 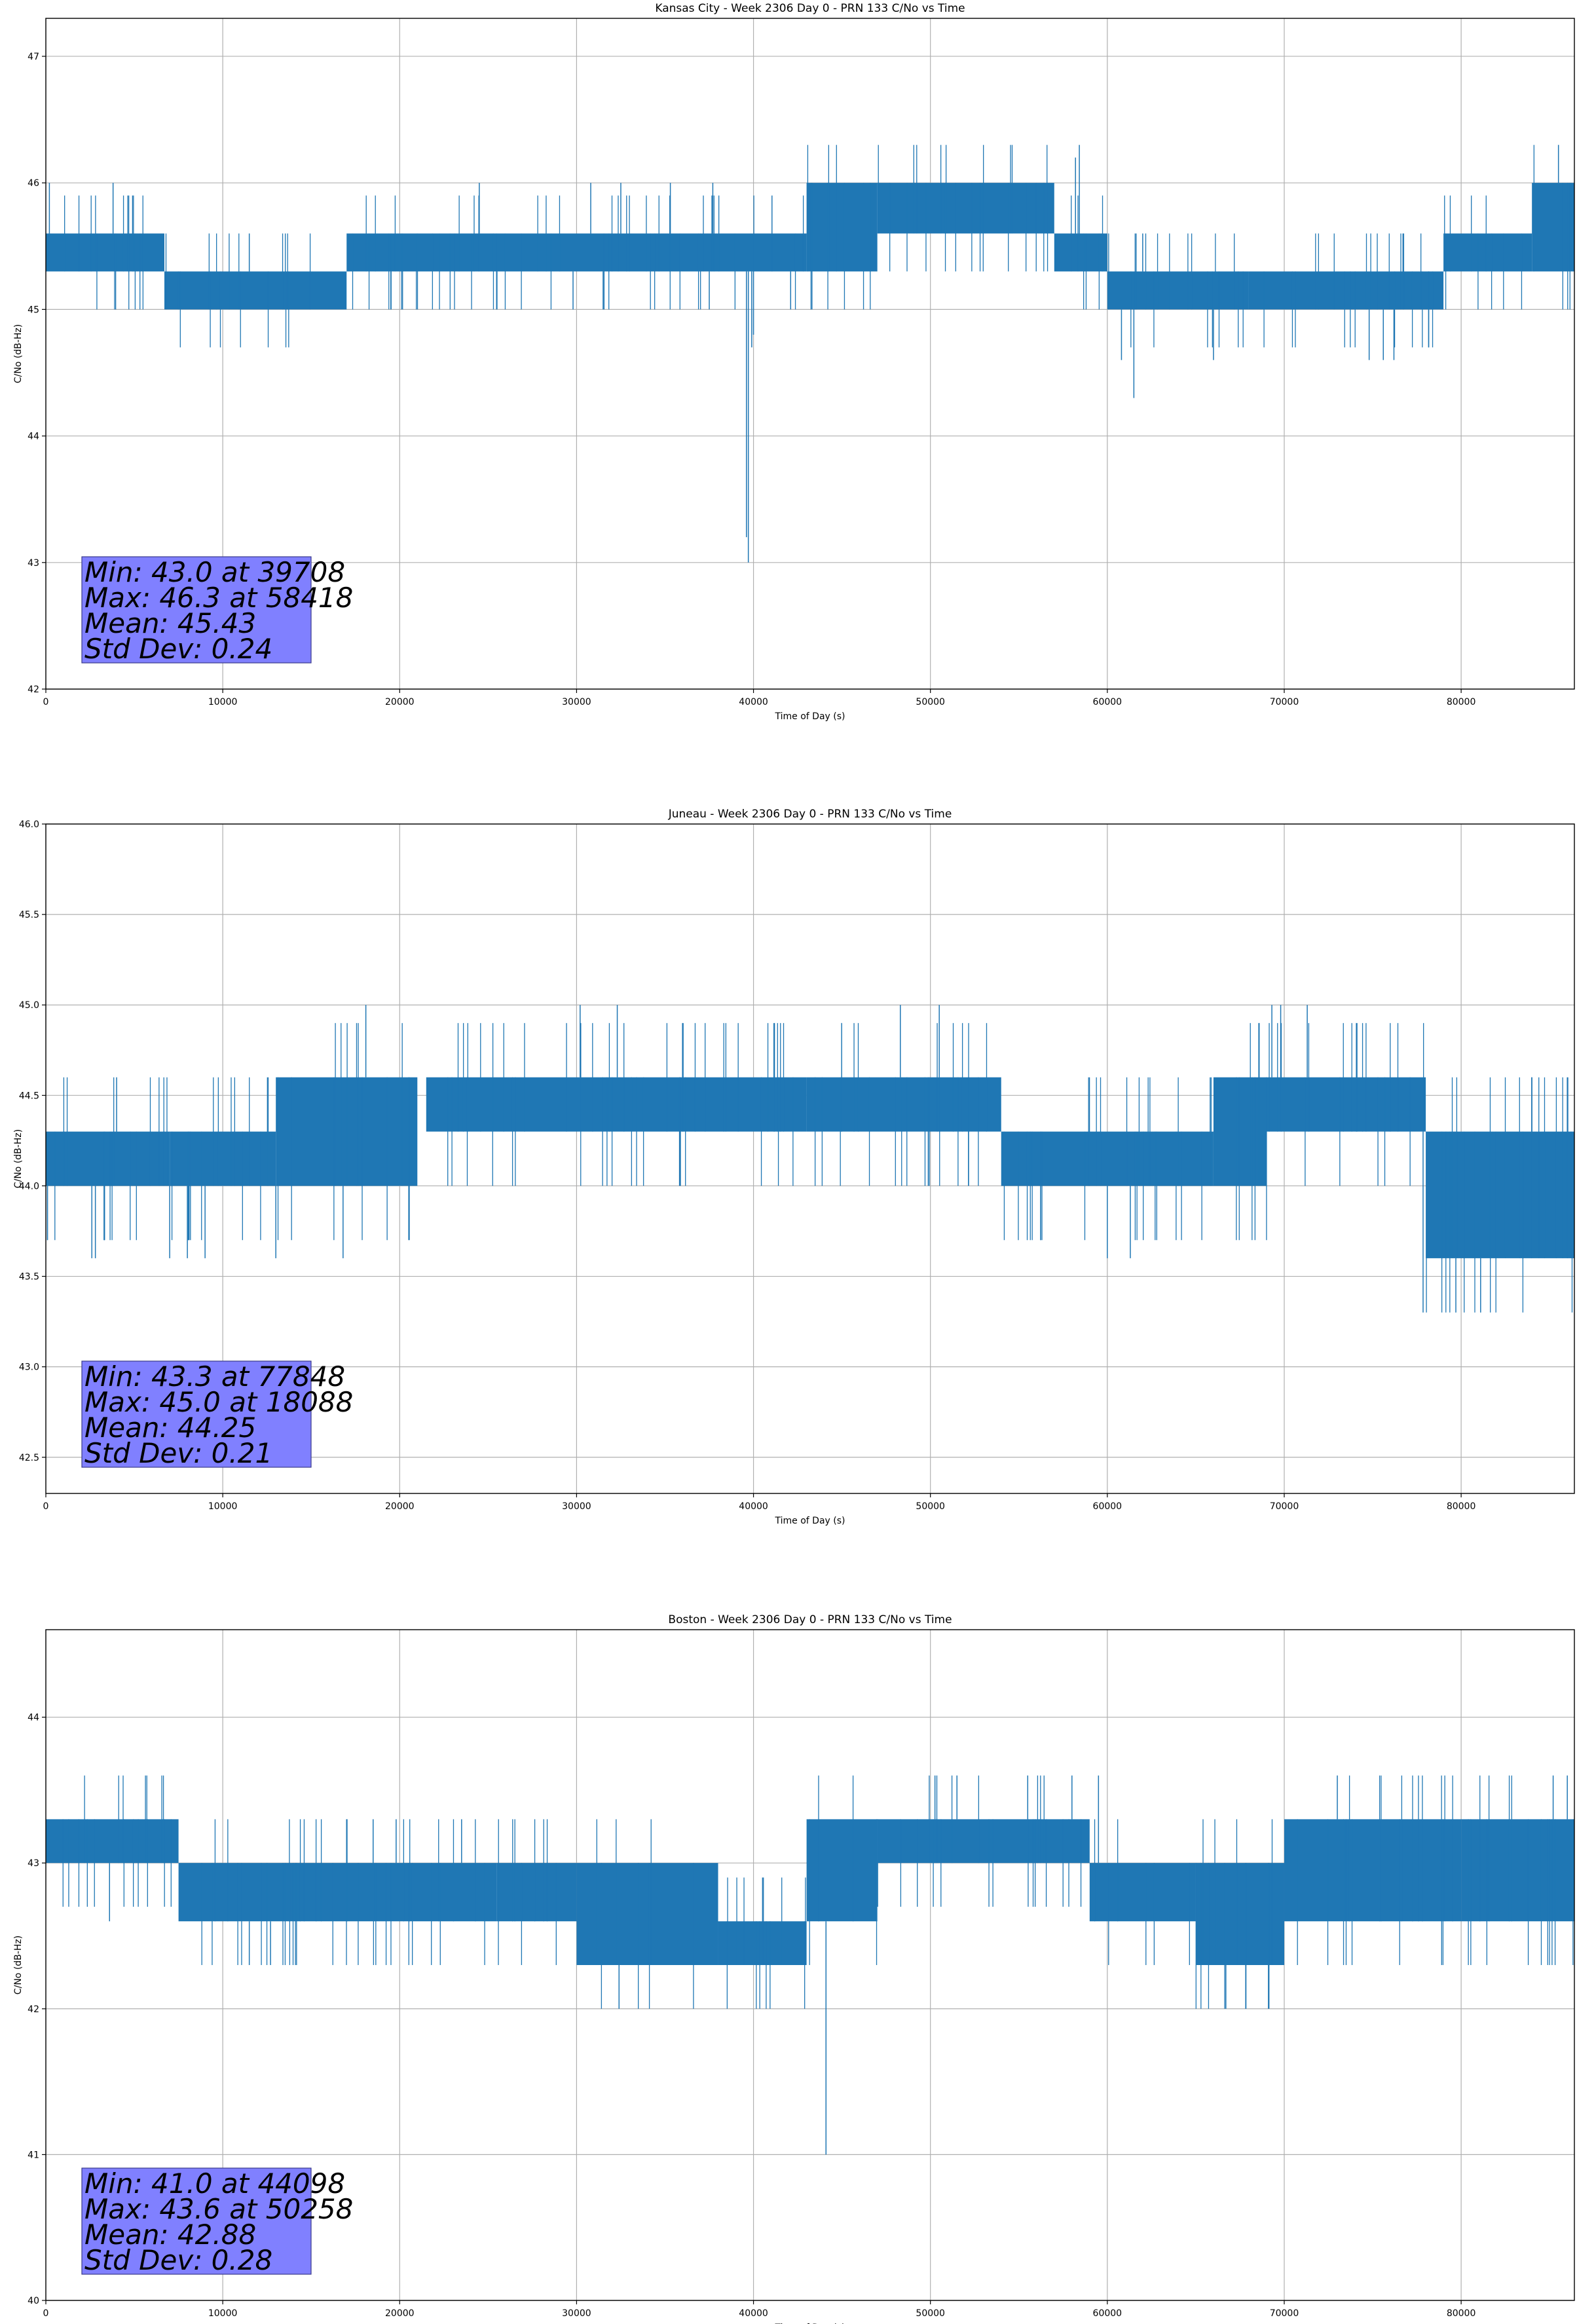 What do you see at coordinates (214, 1376) in the screenshot?
I see `stats-line: Min: 43.3 at 77848` at bounding box center [214, 1376].